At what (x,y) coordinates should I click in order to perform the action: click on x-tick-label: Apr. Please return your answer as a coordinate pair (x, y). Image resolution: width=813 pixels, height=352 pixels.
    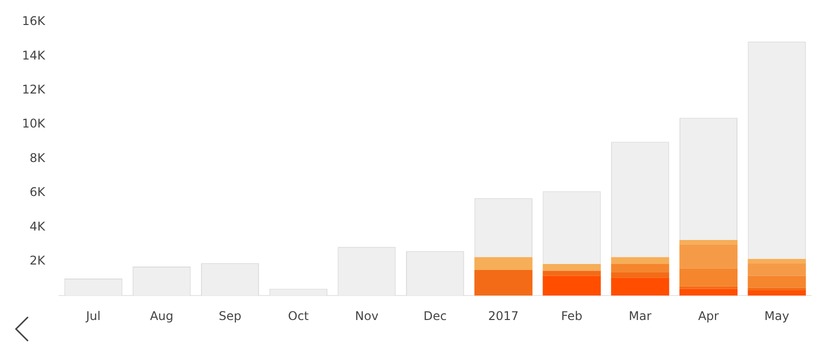
    Looking at the image, I should click on (708, 315).